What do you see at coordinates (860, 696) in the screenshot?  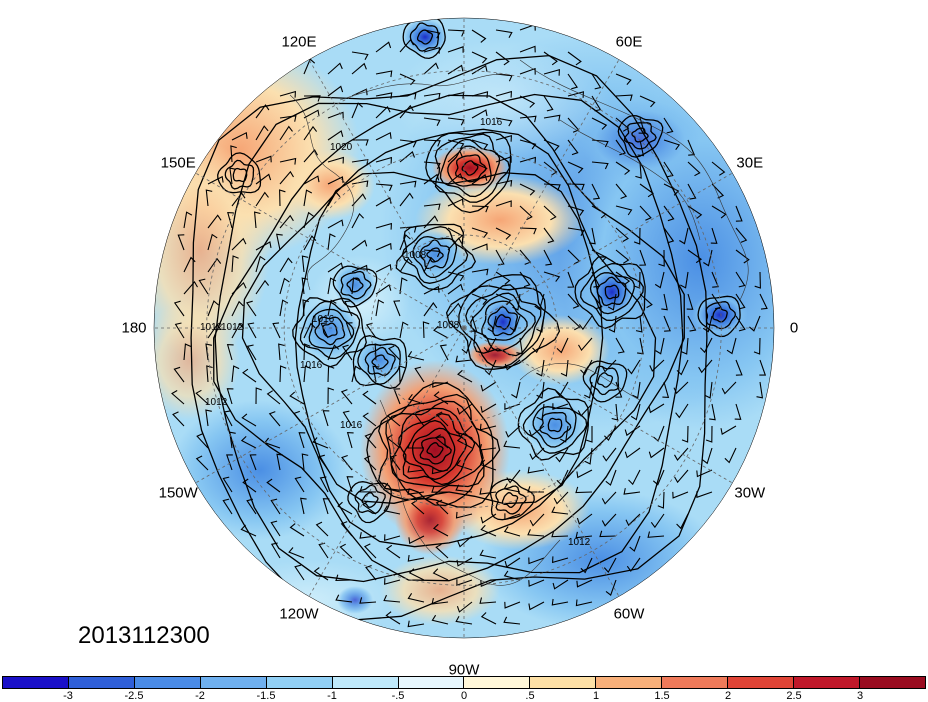 I see `colorbar-tick-label: 3` at bounding box center [860, 696].